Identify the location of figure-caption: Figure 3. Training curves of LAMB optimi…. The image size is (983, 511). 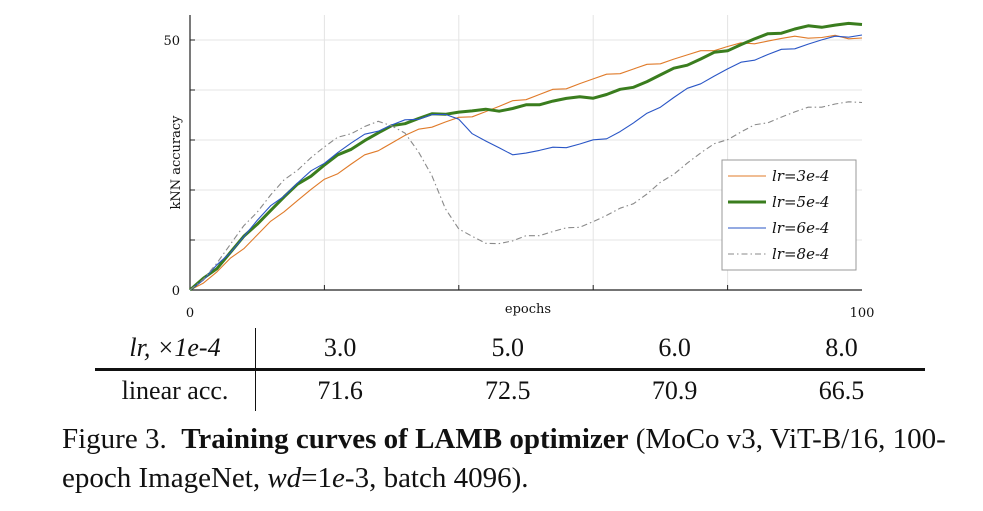
(512, 459).